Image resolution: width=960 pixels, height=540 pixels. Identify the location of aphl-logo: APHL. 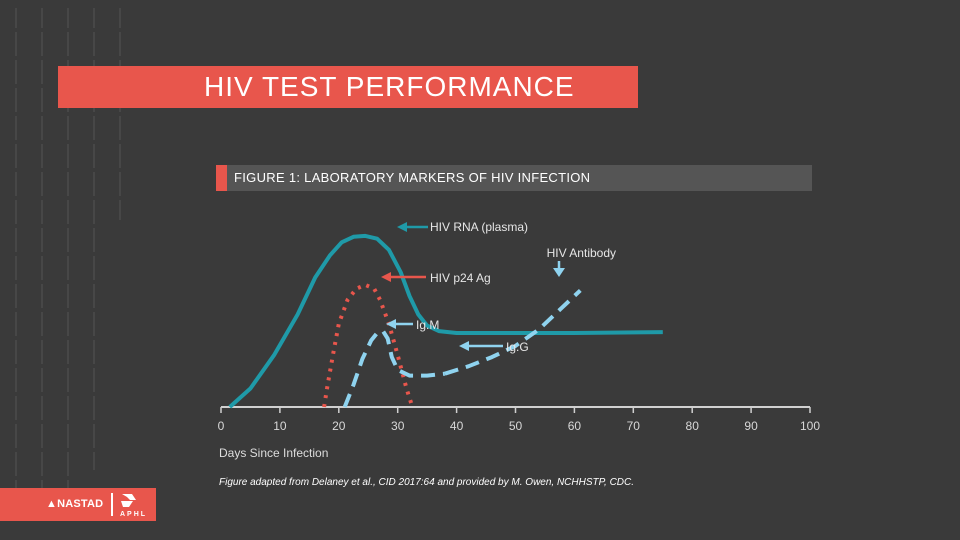
(133, 506).